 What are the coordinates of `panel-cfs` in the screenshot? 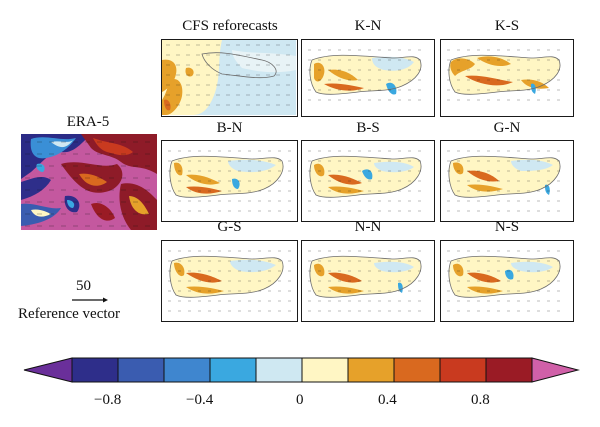 It's located at (229, 78).